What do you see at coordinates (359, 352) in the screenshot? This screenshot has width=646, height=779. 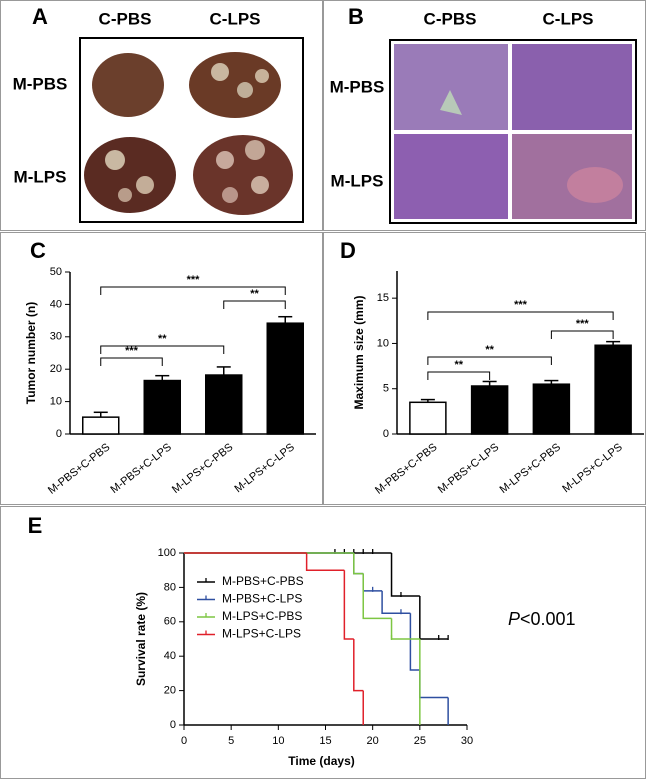 I see `y-axis-label: Maximum size (mm)` at bounding box center [359, 352].